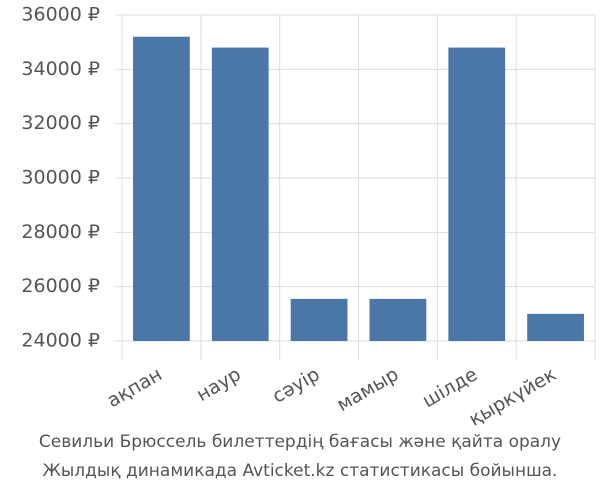 This screenshot has height=504, width=600. What do you see at coordinates (60, 286) in the screenshot?
I see `y-tick-label: 26000 ₽` at bounding box center [60, 286].